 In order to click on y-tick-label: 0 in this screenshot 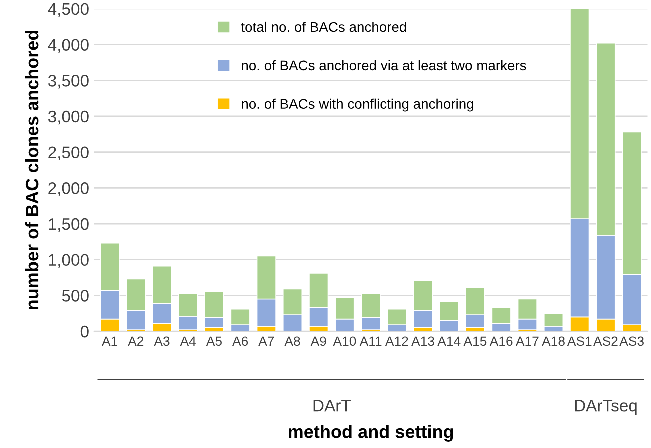, I will do `click(84, 332)`.